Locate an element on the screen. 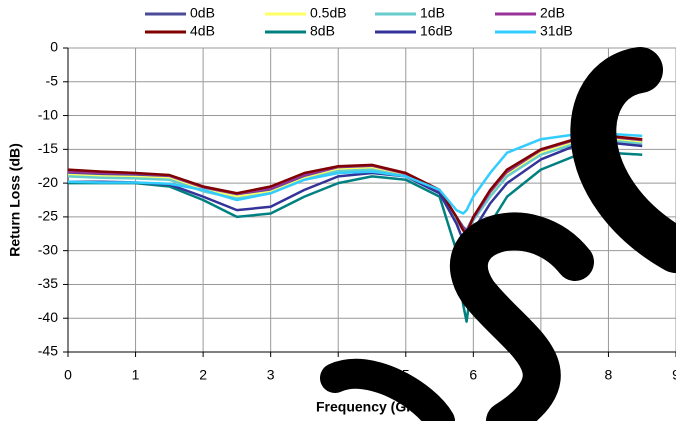 The width and height of the screenshot is (676, 421). y-tick-label: -35 is located at coordinates (48, 283).